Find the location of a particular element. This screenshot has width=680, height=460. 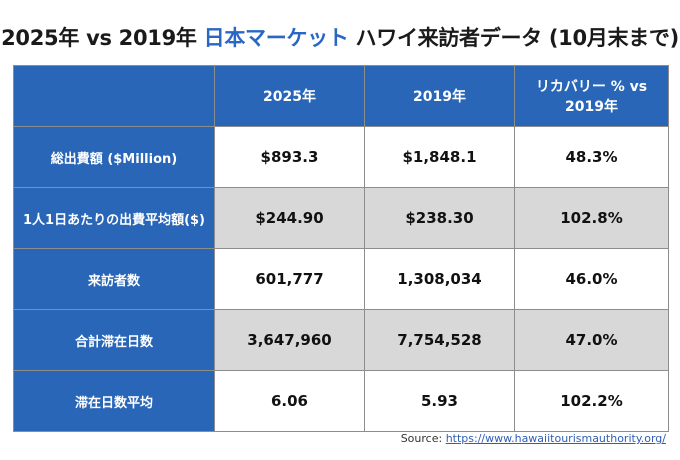

table-header-row: 2025年 2019年 リカバリー % vs 2019年 is located at coordinates (341, 96).